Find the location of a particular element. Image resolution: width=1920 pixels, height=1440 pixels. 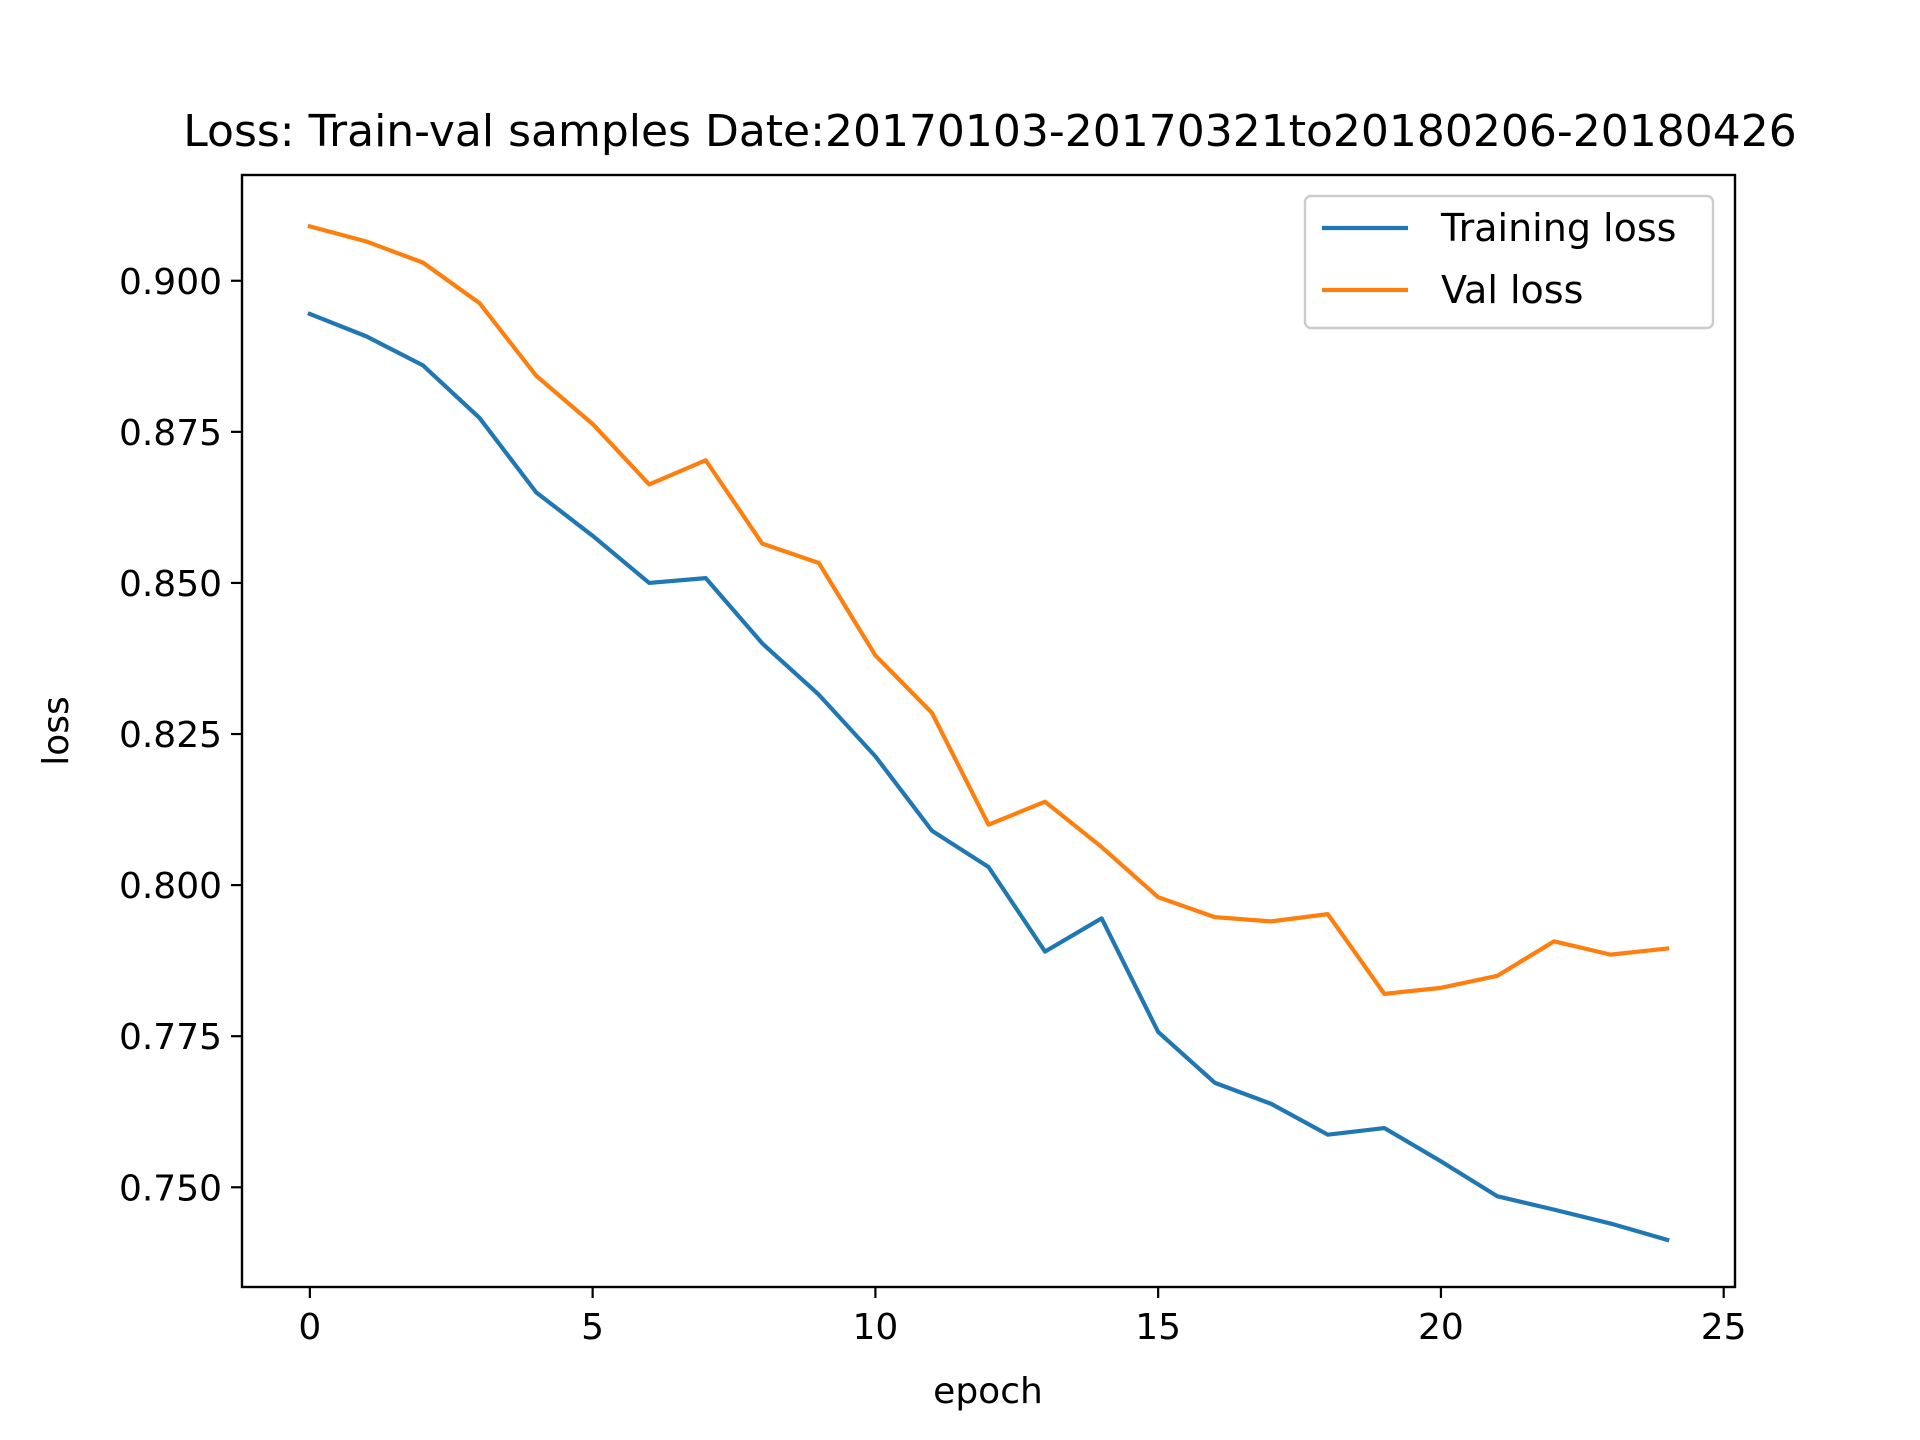

y-tick-label: 0.775 is located at coordinates (170, 1037).